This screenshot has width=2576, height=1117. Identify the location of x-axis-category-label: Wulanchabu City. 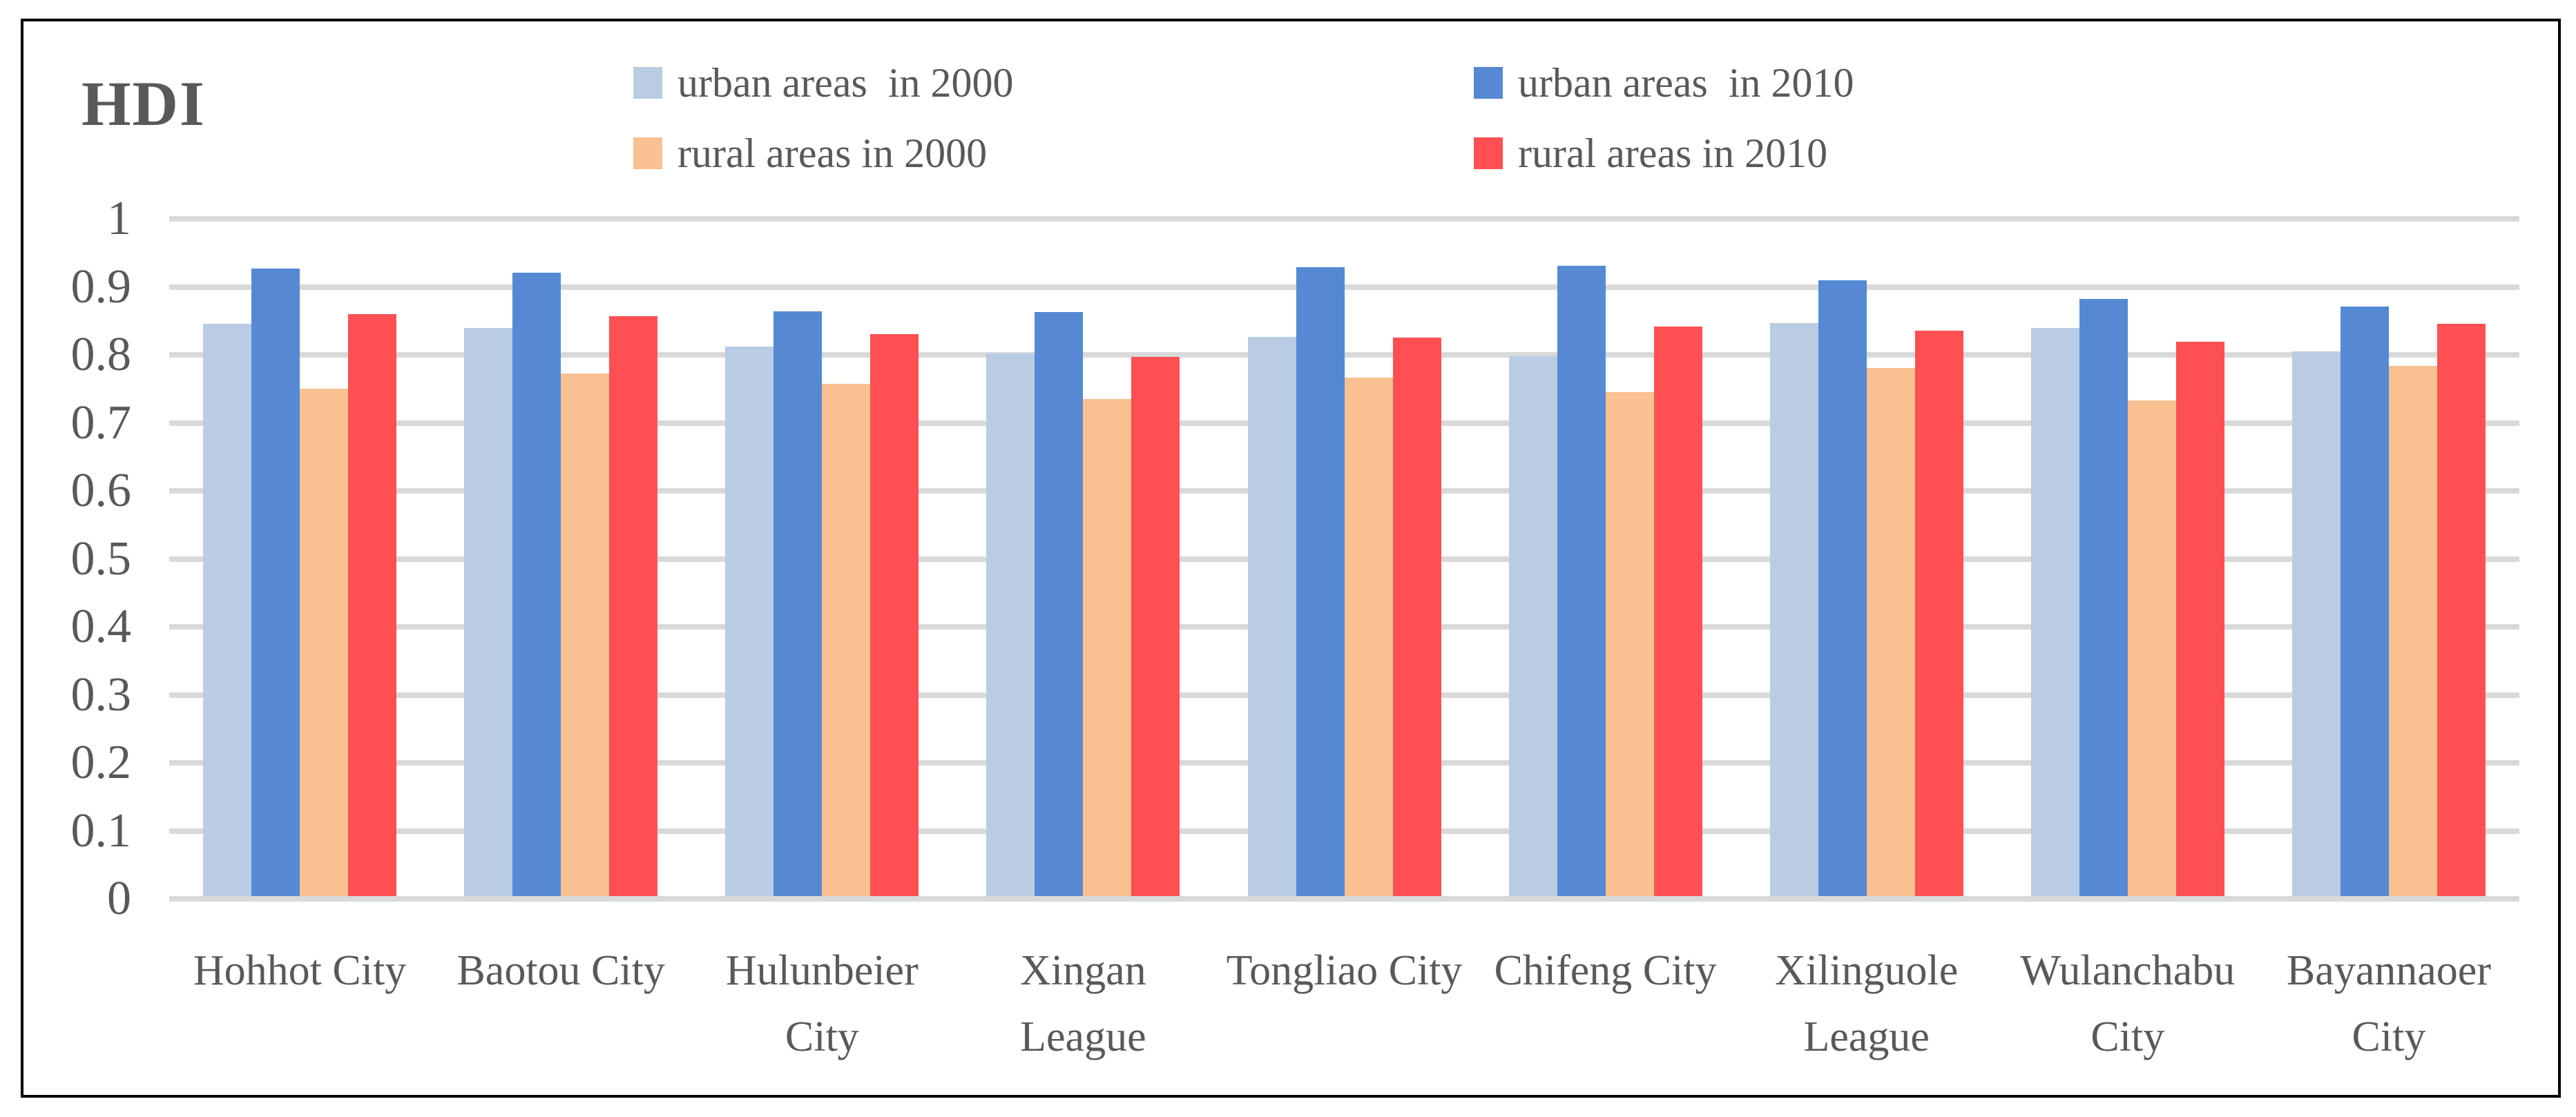
(2128, 1003).